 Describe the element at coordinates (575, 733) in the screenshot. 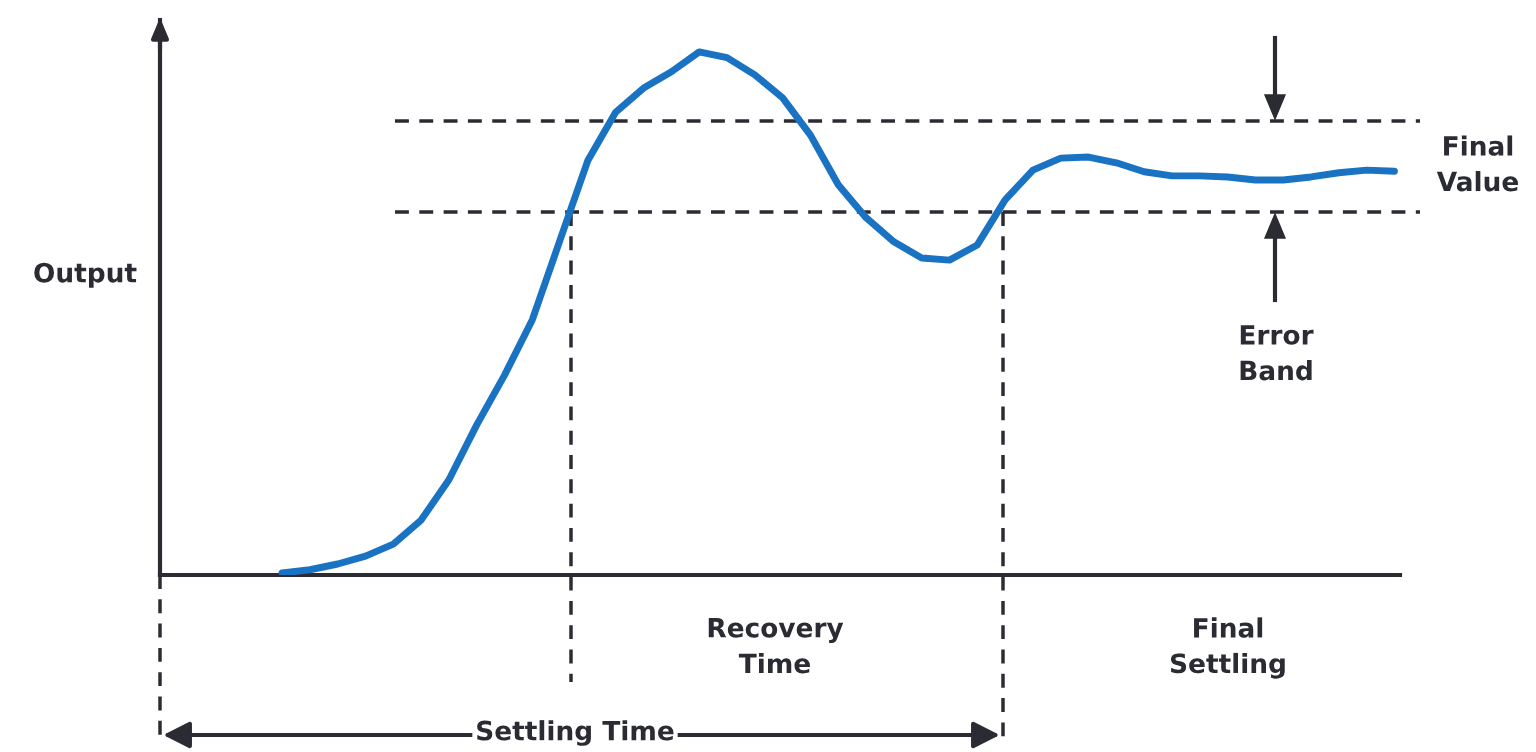

I see `text: Settling Time` at that location.